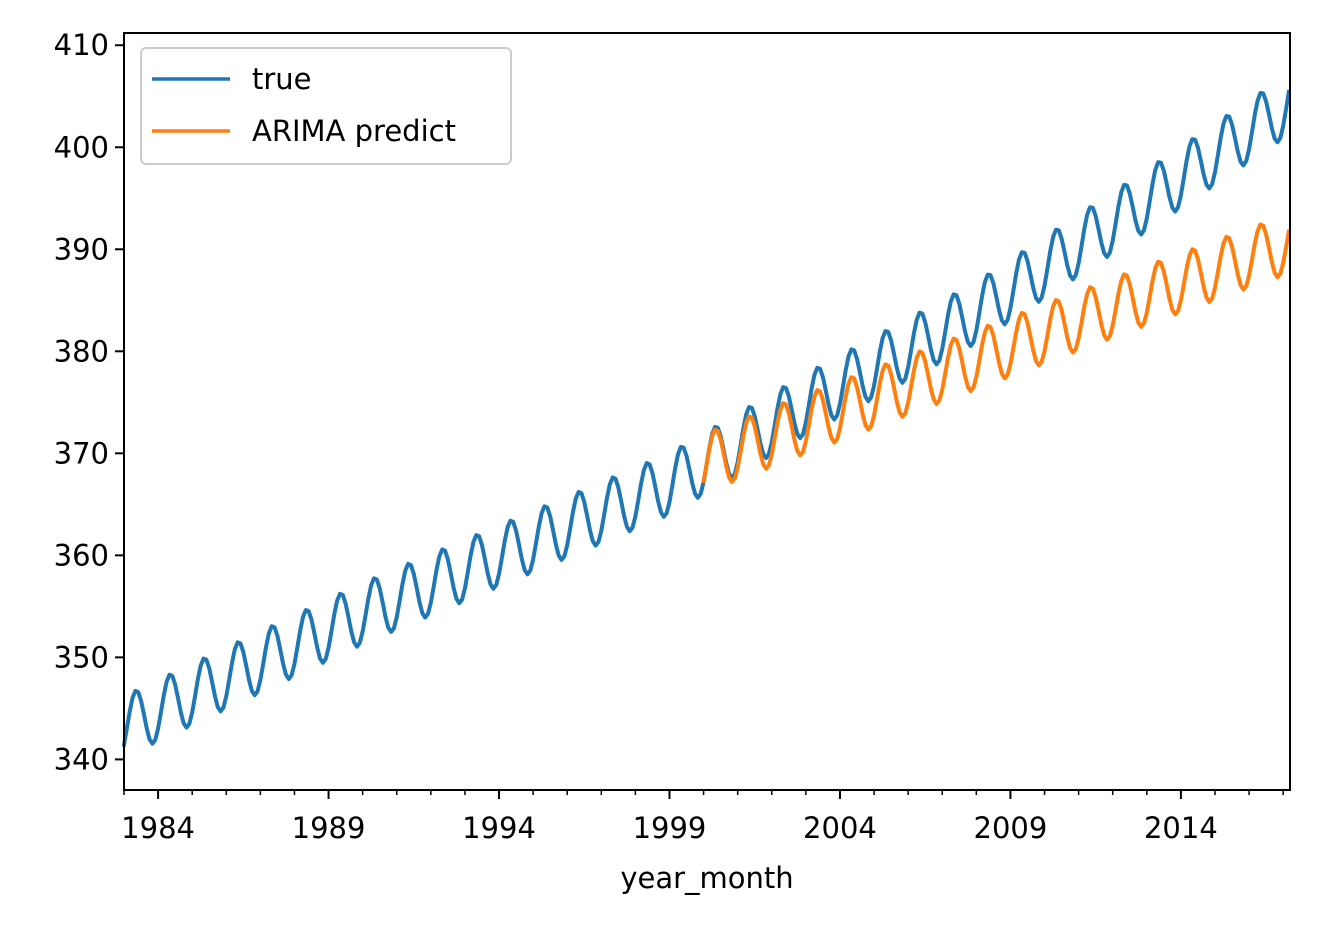  Describe the element at coordinates (329, 828) in the screenshot. I see `x-tick-label-1989: 1989` at that location.